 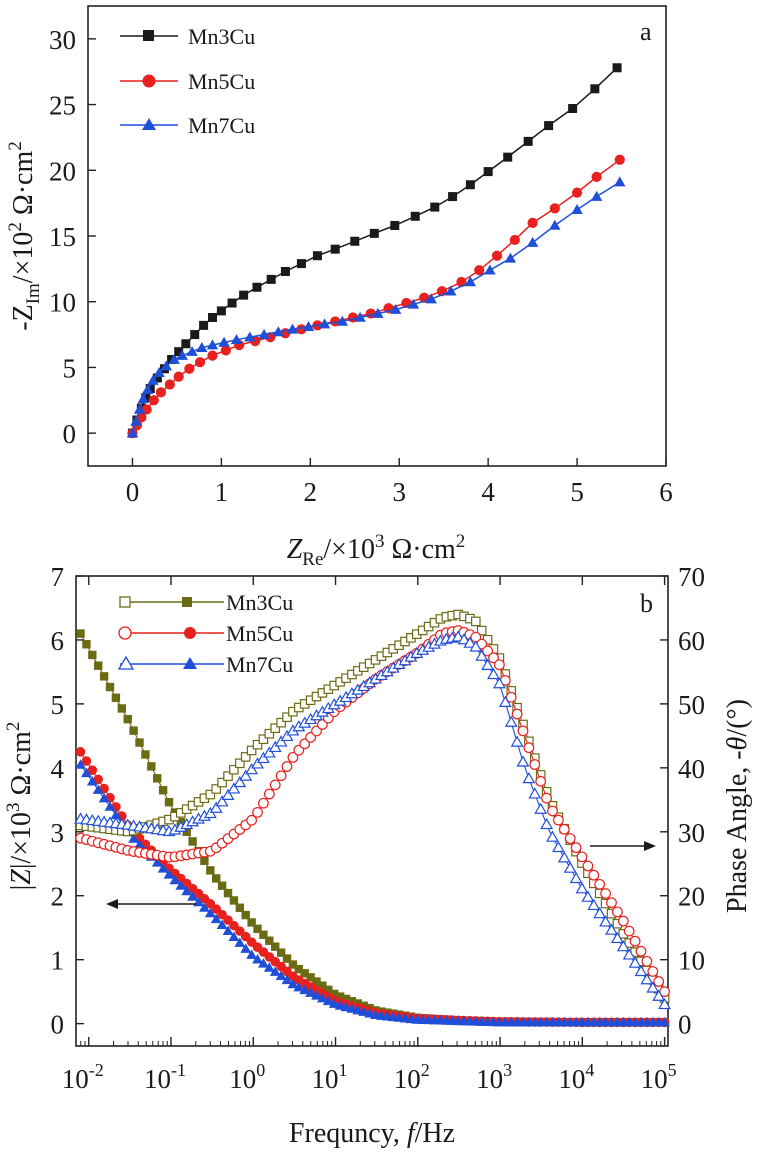 I want to click on y-tick-label: 2, so click(x=58, y=897).